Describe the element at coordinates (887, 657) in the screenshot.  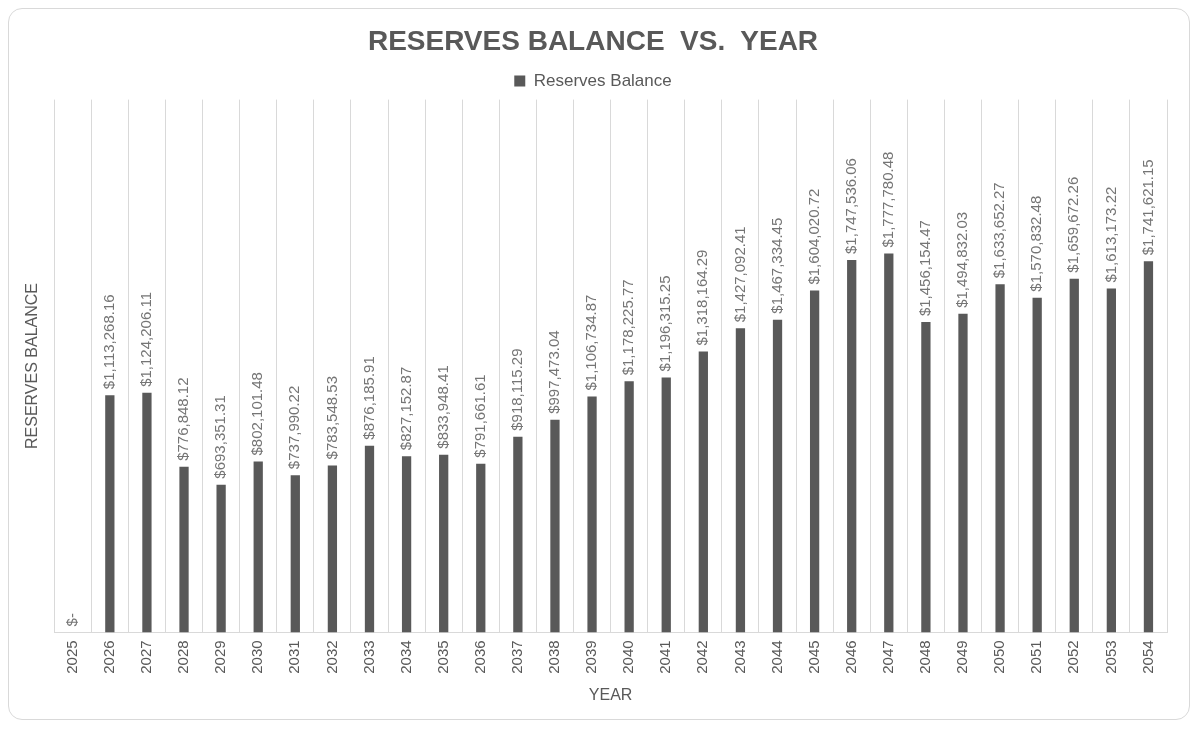
I see `x-tick-label: 2047` at that location.